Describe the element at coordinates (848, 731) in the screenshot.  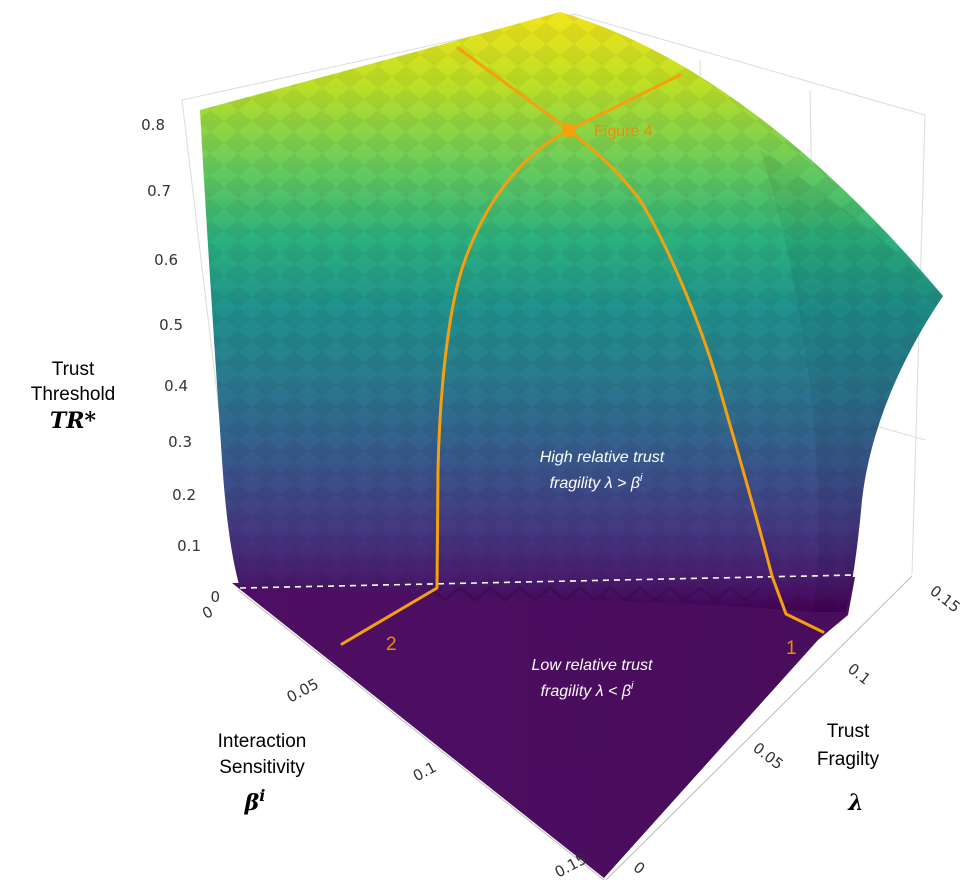
I see `lambda-axis-title-line1: Trust` at that location.